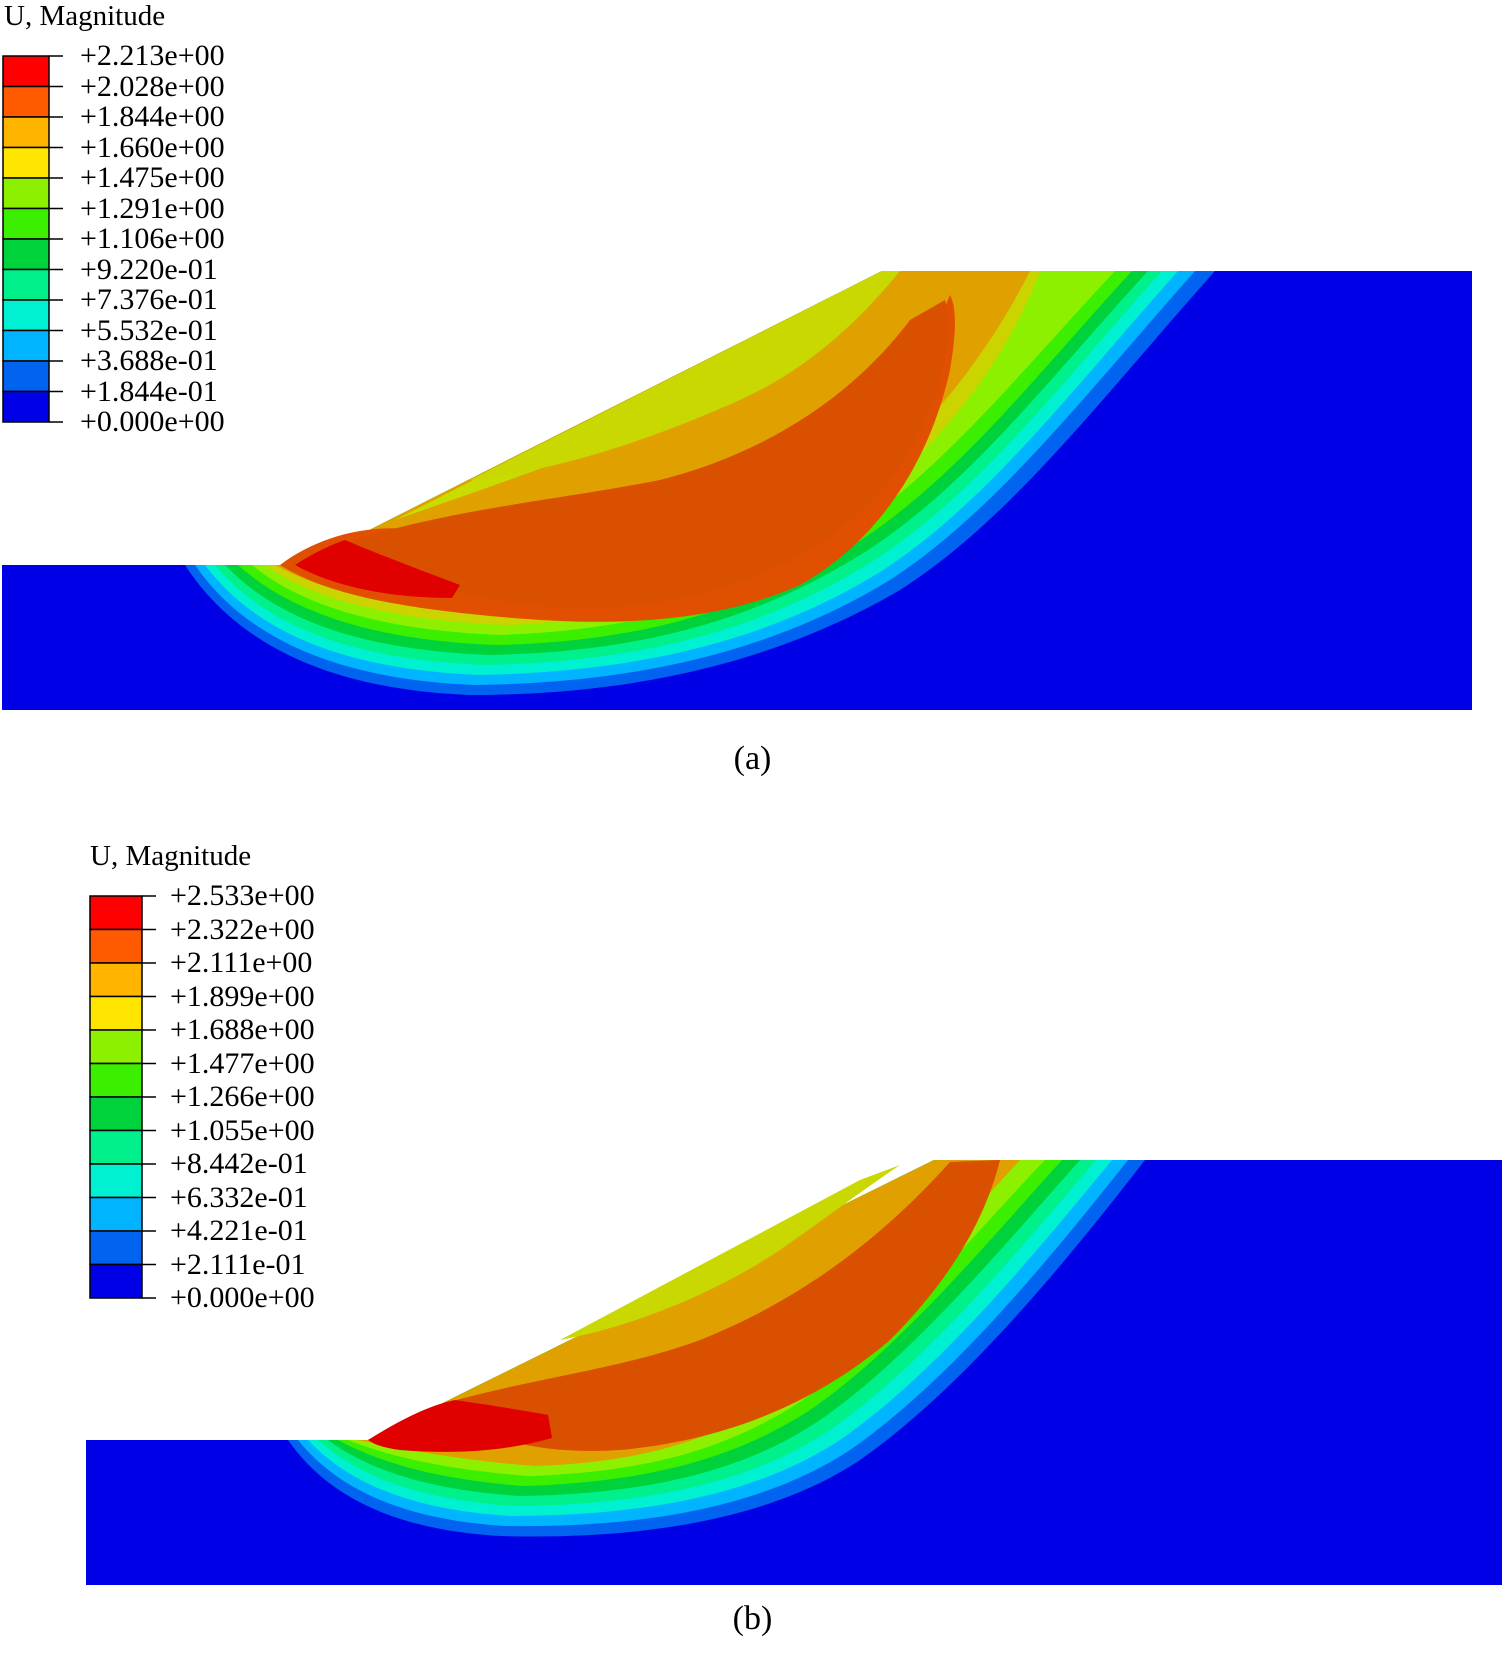 The height and width of the screenshot is (1653, 1505). Describe the element at coordinates (149, 360) in the screenshot. I see `legend-value-label: +3.688e-01` at that location.